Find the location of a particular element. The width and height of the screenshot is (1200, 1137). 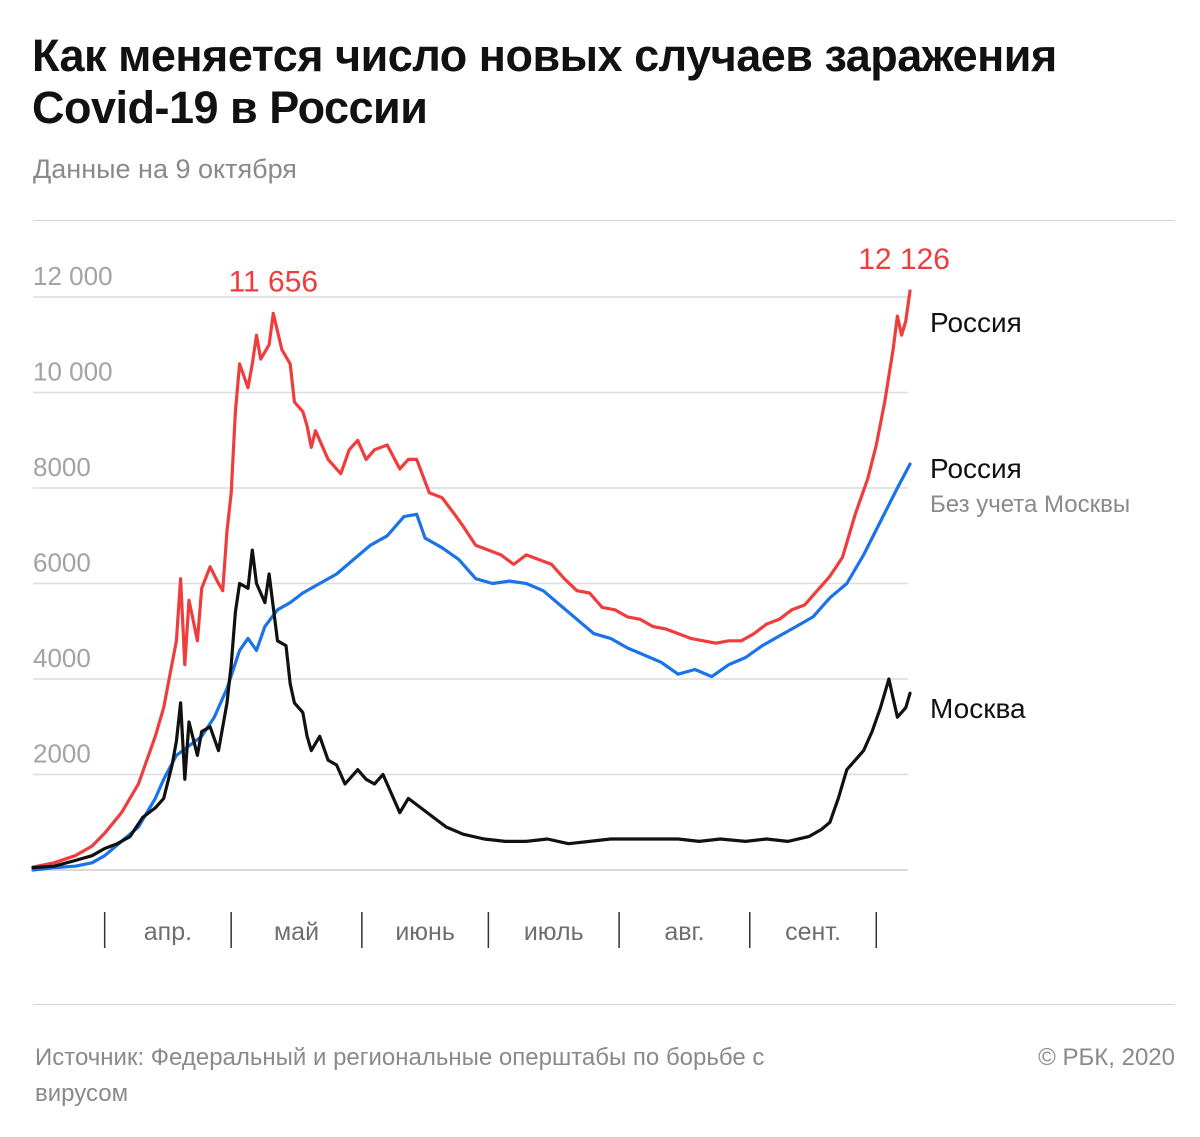

month-label: май is located at coordinates (296, 932).